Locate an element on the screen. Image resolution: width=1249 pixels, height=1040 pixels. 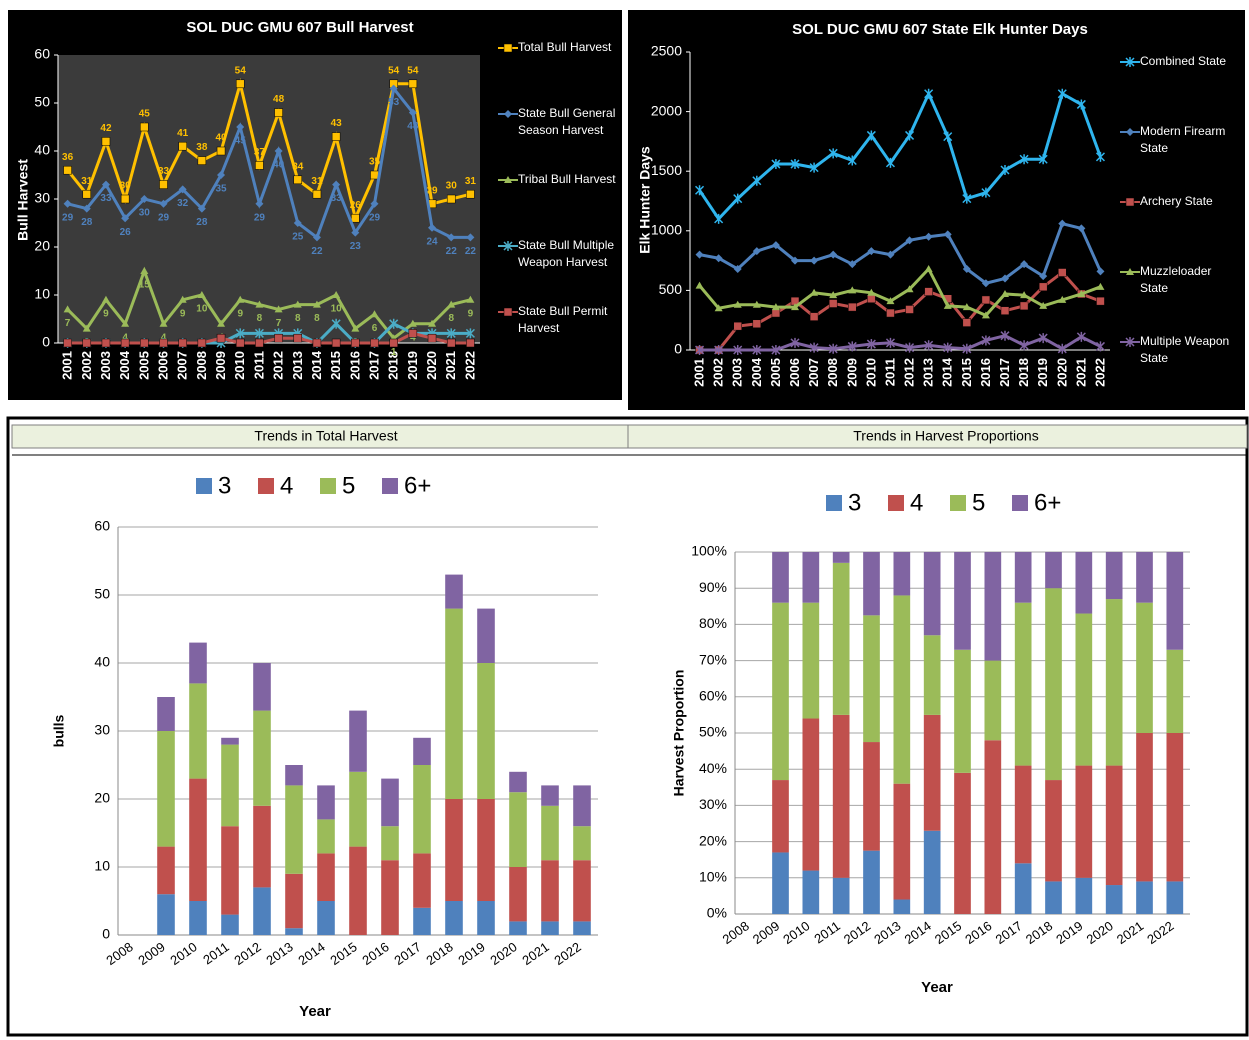
legend-label: 6+ is located at coordinates (417, 485).